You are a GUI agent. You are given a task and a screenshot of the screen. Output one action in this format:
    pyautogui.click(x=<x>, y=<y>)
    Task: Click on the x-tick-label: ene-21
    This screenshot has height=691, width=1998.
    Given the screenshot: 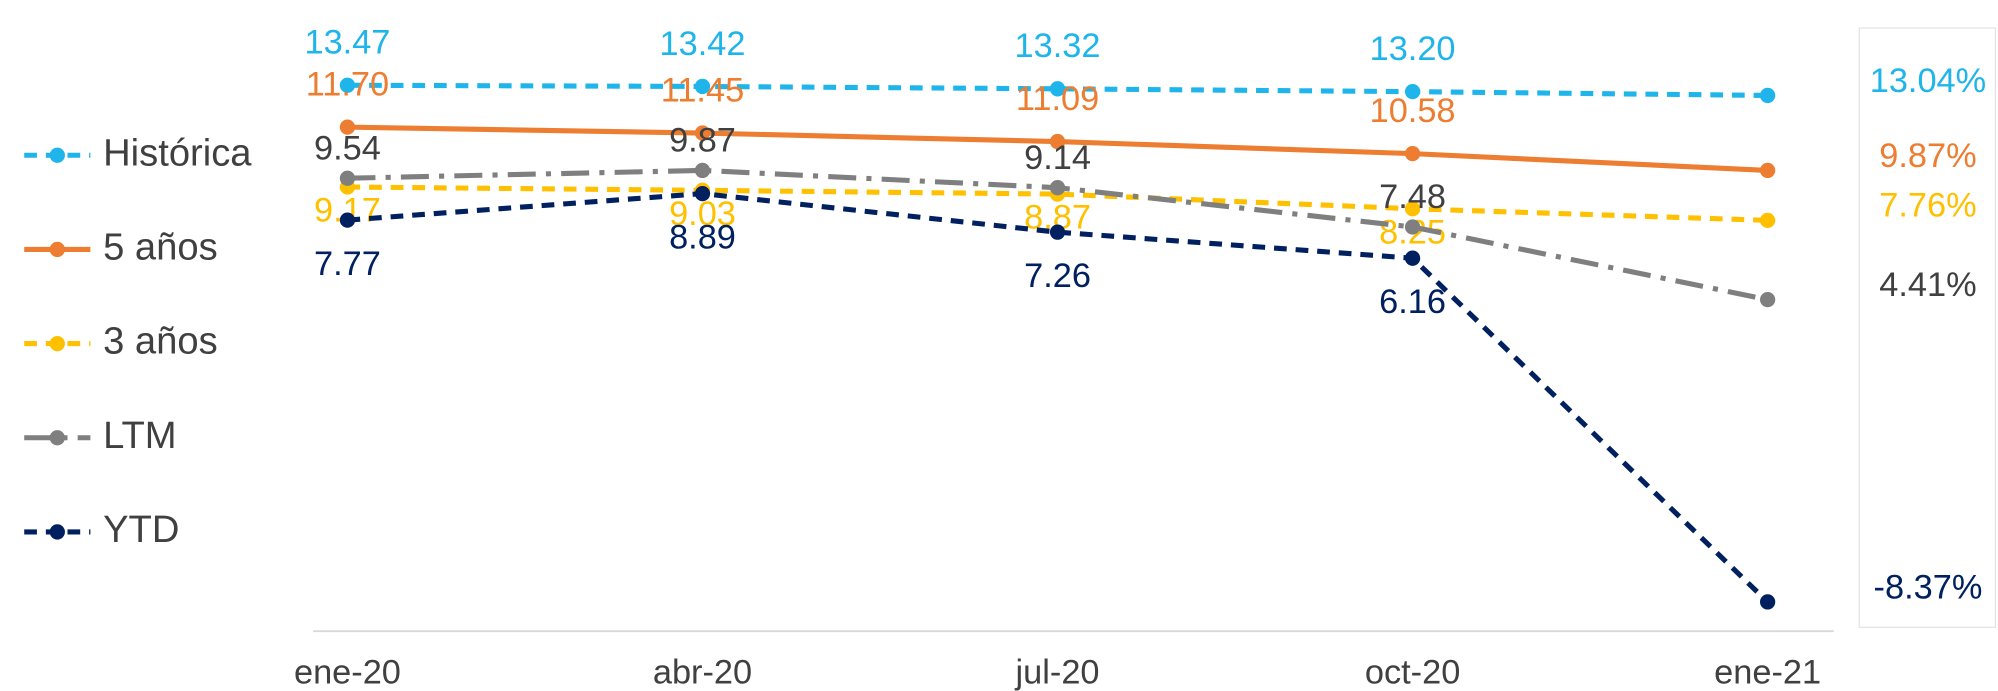 What is the action you would take?
    pyautogui.click(x=1767, y=672)
    